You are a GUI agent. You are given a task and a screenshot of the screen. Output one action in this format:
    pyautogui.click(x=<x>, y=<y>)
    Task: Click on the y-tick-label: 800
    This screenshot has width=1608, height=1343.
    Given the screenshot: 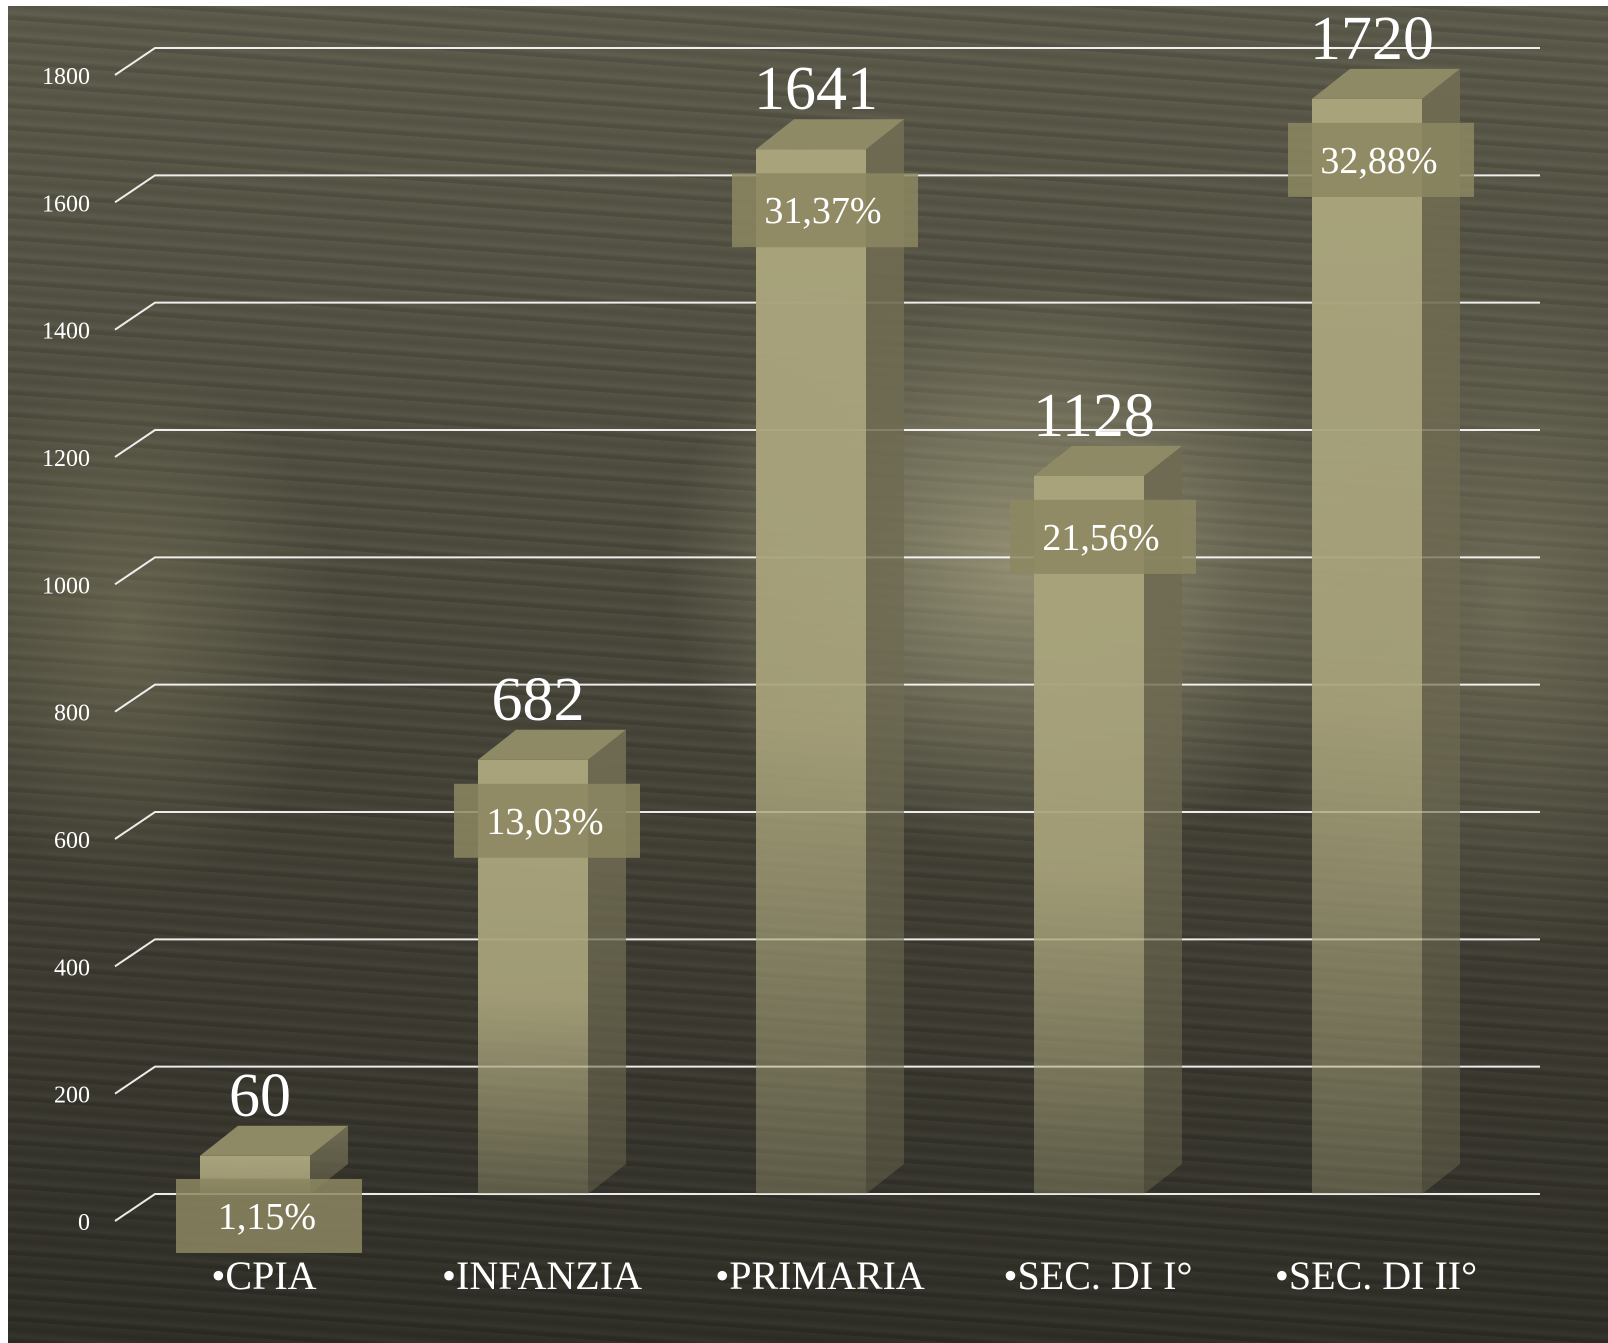 What is the action you would take?
    pyautogui.click(x=72, y=714)
    